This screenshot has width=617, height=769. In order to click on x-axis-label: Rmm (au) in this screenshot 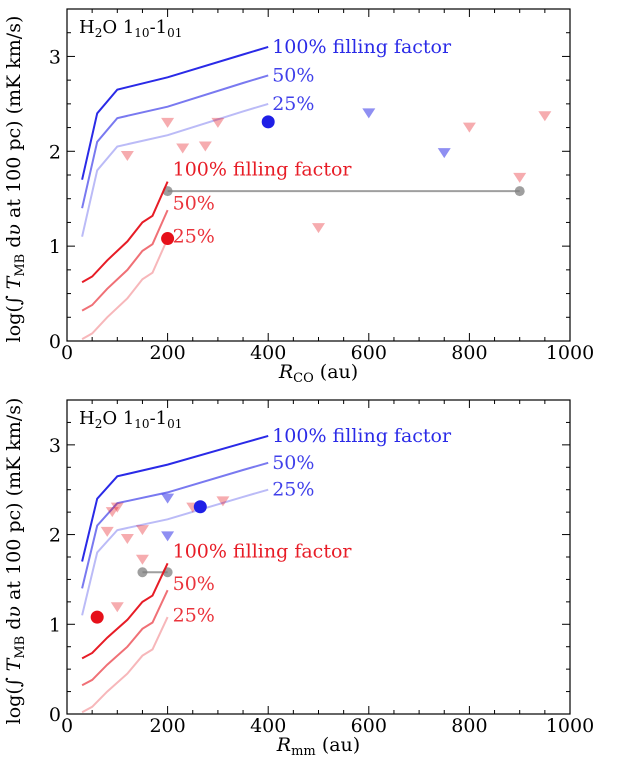, I will do `click(318, 746)`.